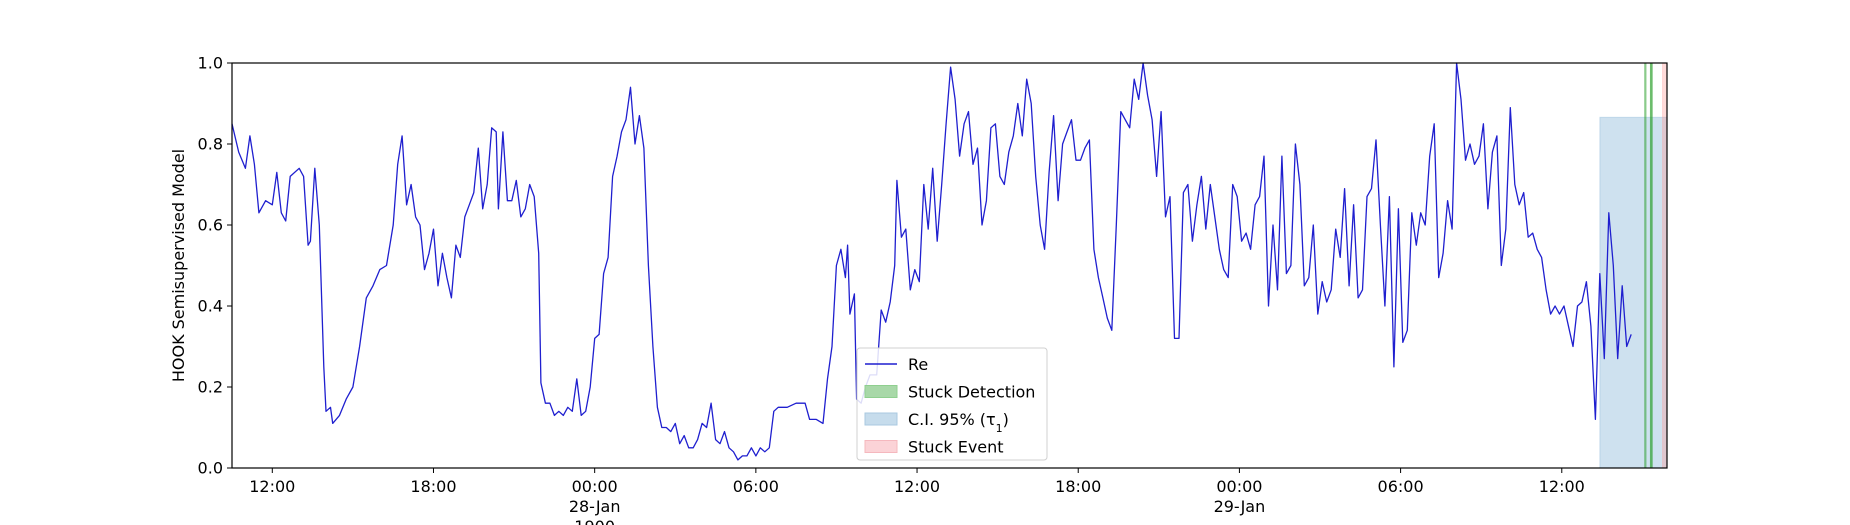  Describe the element at coordinates (178, 265) in the screenshot. I see `y-axis-label: HOOK Semisupervised Model` at that location.